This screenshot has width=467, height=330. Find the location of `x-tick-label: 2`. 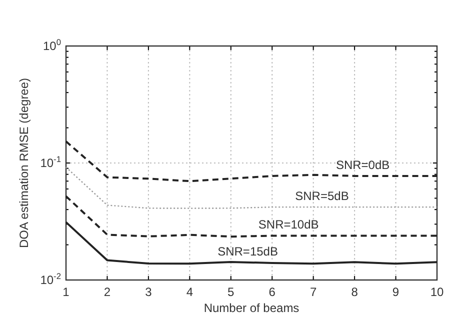

x-tick-label: 2 is located at coordinates (107, 292).